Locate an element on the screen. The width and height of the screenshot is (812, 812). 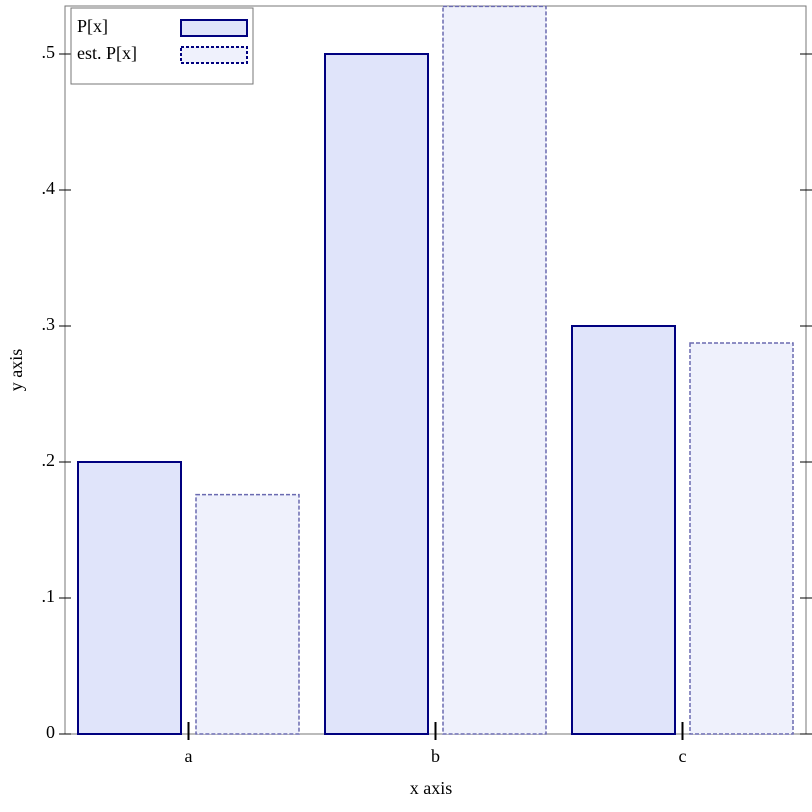
y-tick-label: .4 is located at coordinates (49, 188).